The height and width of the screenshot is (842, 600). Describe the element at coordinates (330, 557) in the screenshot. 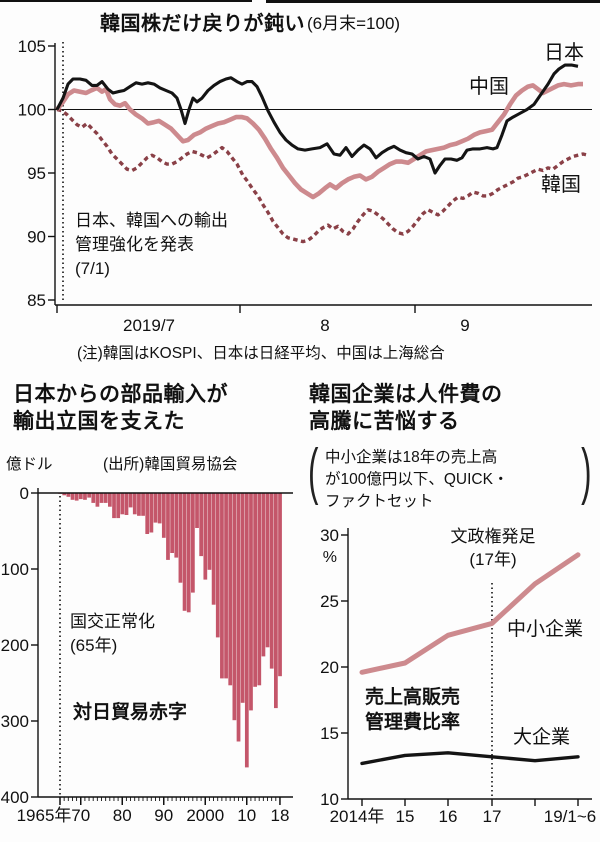

I see `y-unit-label: %` at that location.